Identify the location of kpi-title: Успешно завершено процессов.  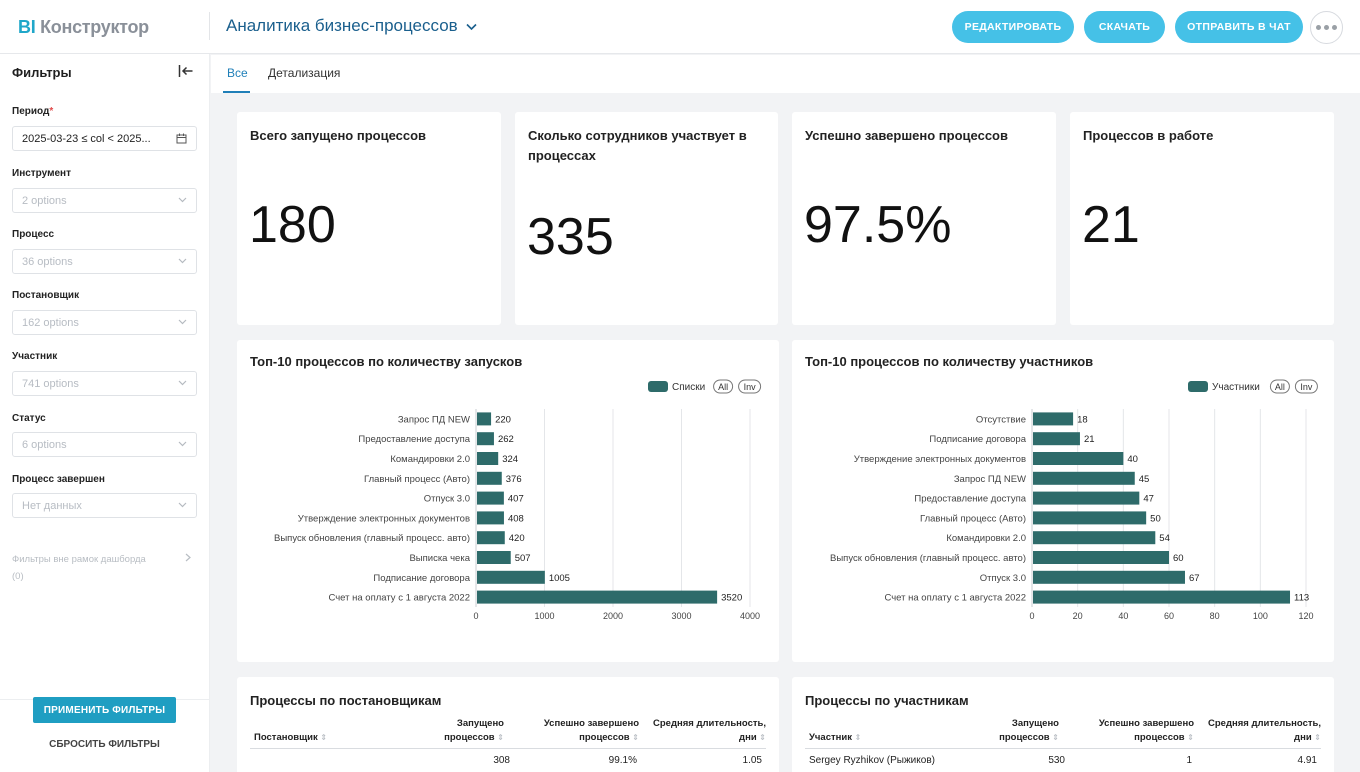
(906, 135).